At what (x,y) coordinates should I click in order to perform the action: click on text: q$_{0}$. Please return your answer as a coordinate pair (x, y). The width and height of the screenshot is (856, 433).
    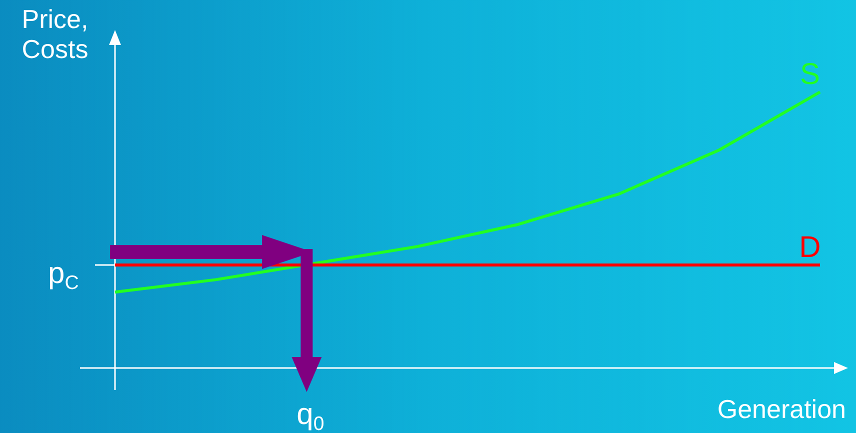
    Looking at the image, I should click on (310, 415).